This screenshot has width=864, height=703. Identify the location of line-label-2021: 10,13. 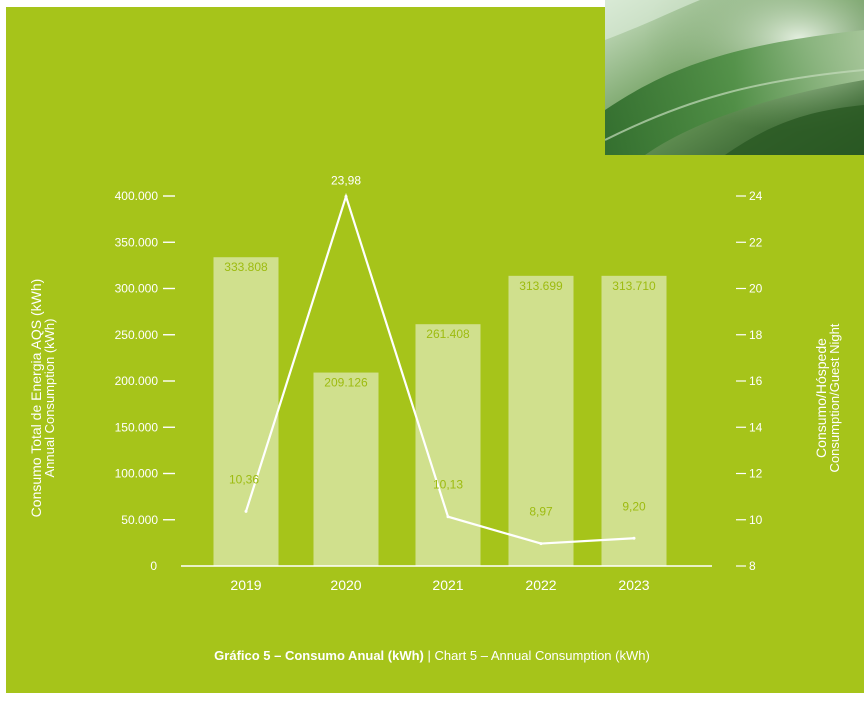
(448, 485).